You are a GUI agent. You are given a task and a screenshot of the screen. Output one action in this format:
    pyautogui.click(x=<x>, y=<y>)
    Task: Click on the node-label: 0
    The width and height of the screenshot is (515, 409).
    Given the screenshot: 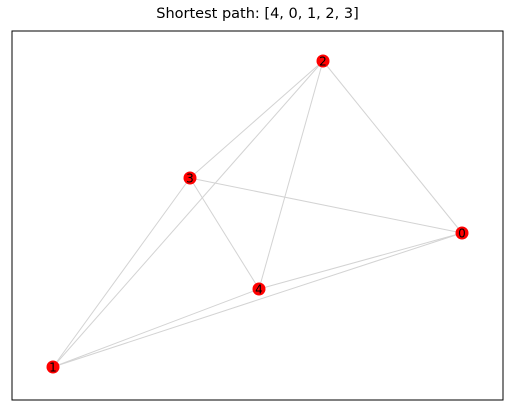 What is the action you would take?
    pyautogui.click(x=462, y=234)
    